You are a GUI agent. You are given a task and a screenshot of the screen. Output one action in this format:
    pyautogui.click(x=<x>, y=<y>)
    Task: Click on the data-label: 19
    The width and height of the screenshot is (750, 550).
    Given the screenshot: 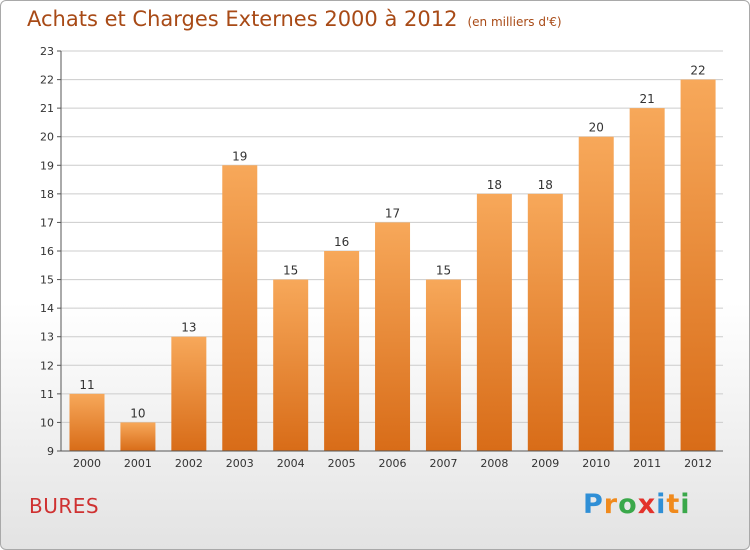 What is the action you would take?
    pyautogui.click(x=239, y=156)
    